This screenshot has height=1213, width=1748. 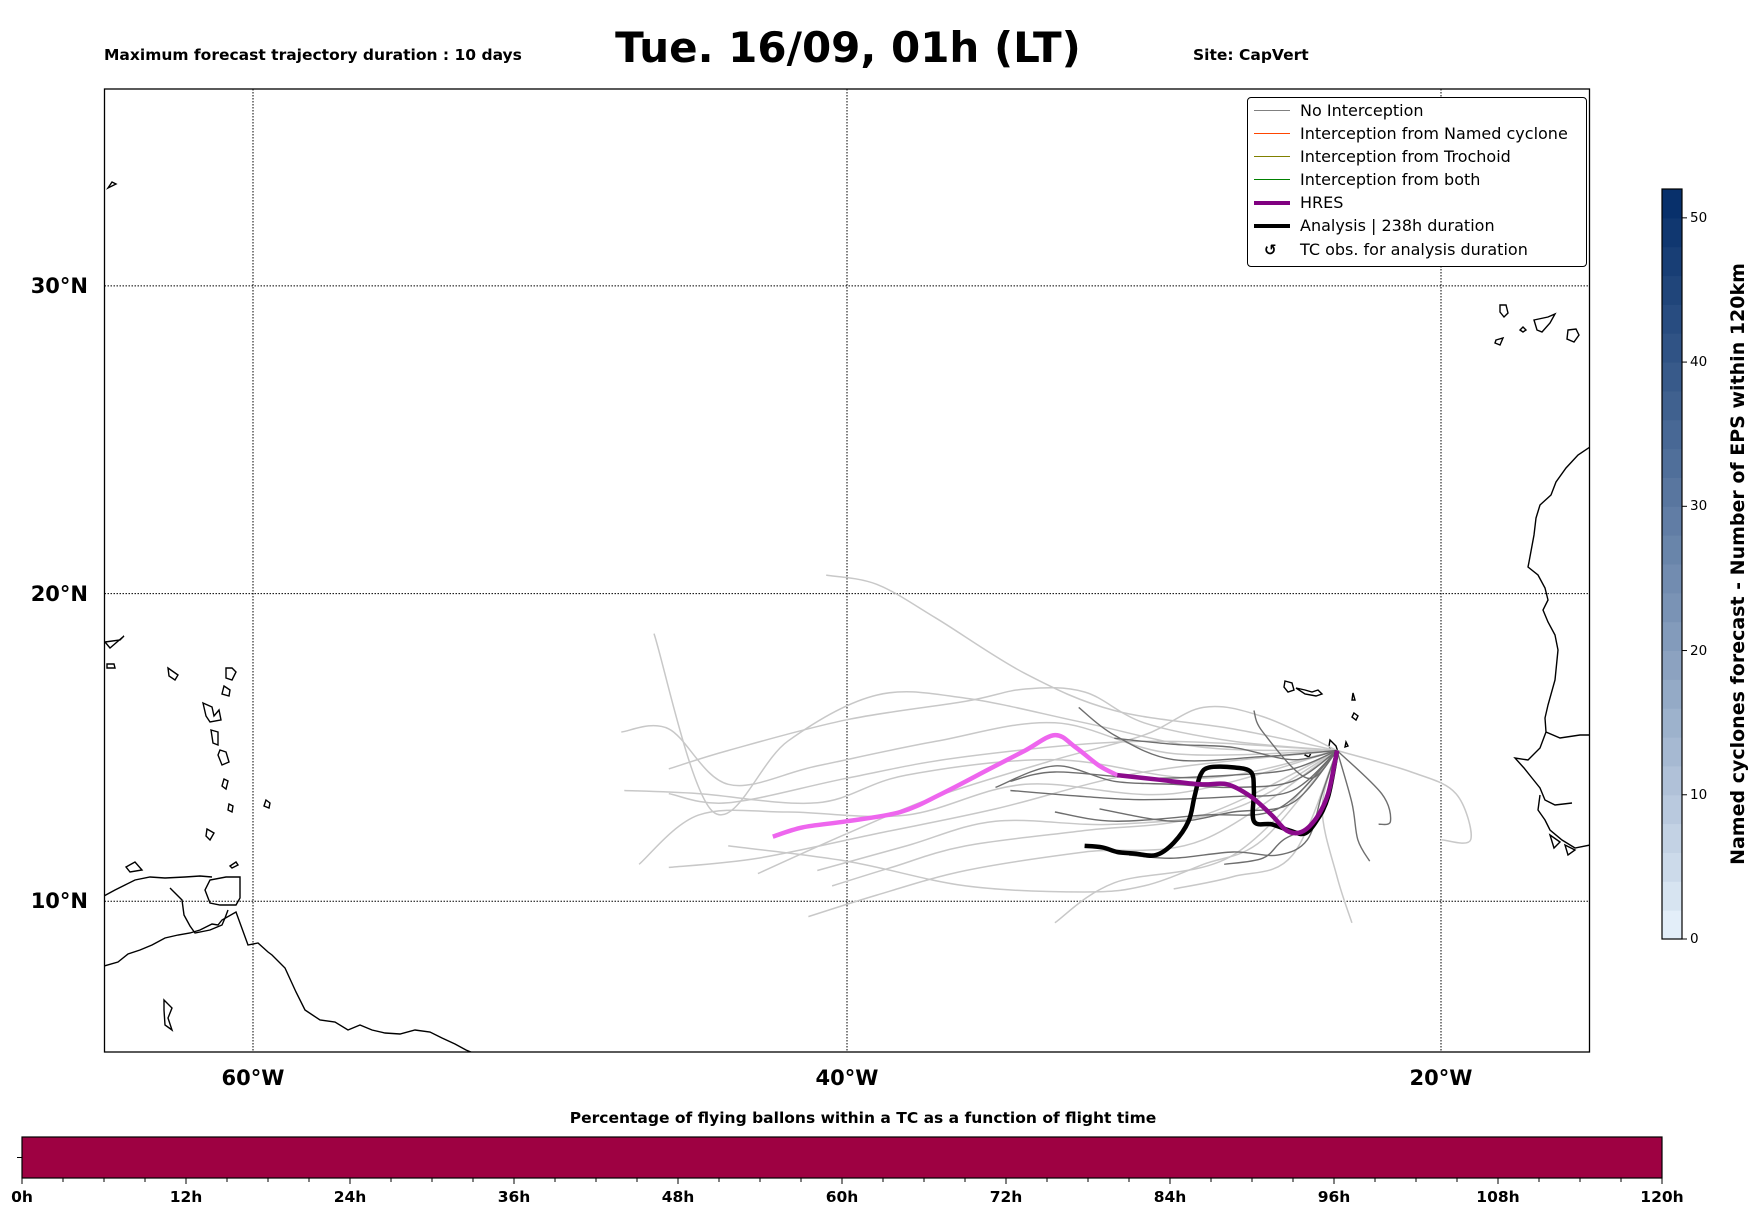 What do you see at coordinates (1417, 203) in the screenshot?
I see `legend-item-hres: HRES` at bounding box center [1417, 203].